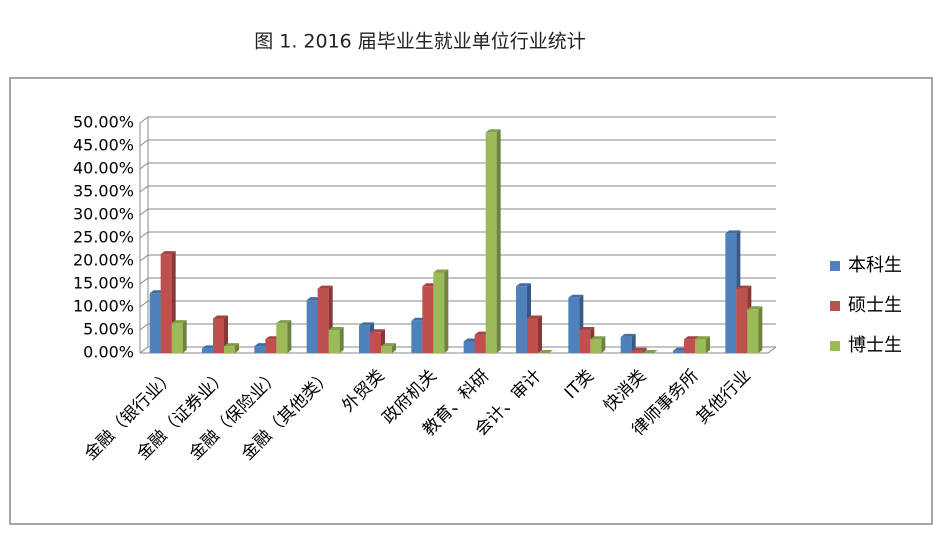 This screenshot has height=544, width=944. What do you see at coordinates (772, 350) in the screenshot?
I see `x-axis-right` at bounding box center [772, 350].